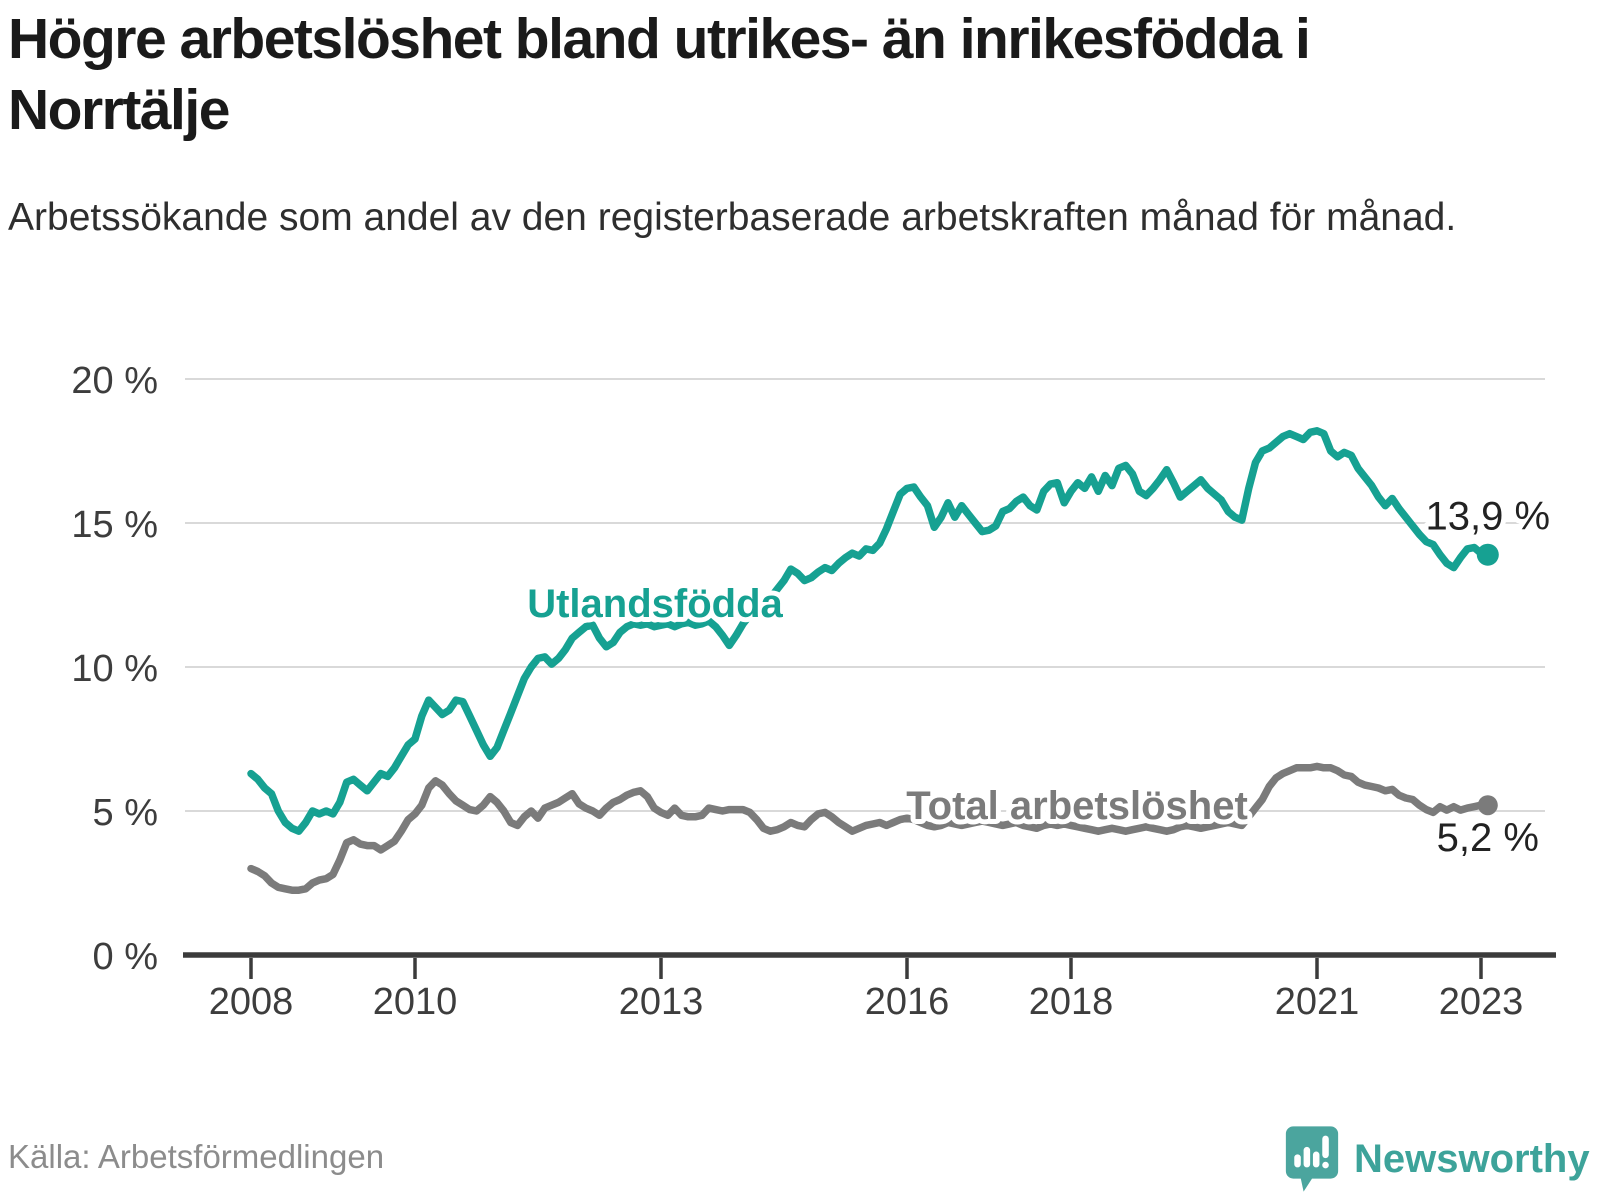 The height and width of the screenshot is (1200, 1600). What do you see at coordinates (114, 381) in the screenshot?
I see `y-tick-label-20pct: 20 %` at bounding box center [114, 381].